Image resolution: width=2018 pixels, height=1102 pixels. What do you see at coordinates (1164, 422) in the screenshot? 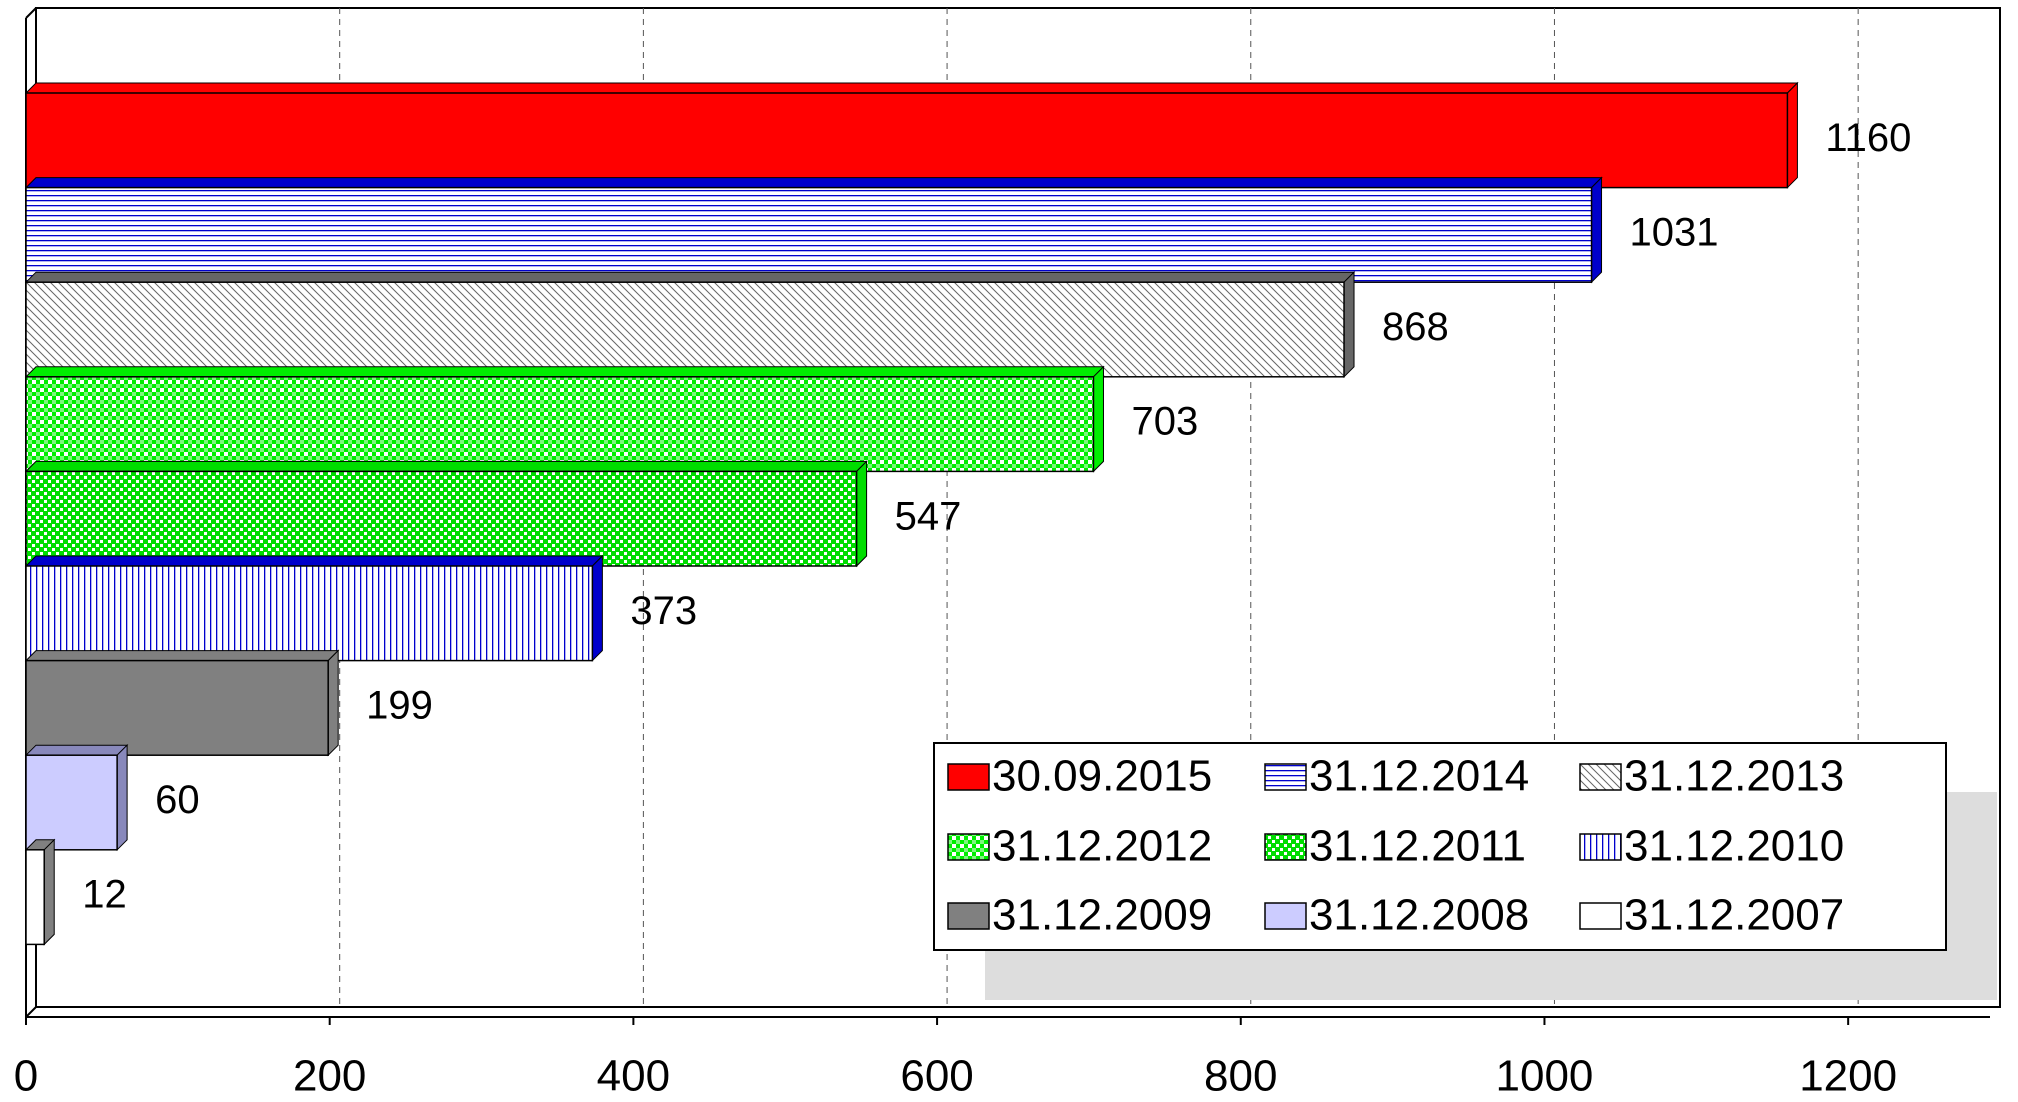
I see `value-label: 703` at bounding box center [1164, 422].